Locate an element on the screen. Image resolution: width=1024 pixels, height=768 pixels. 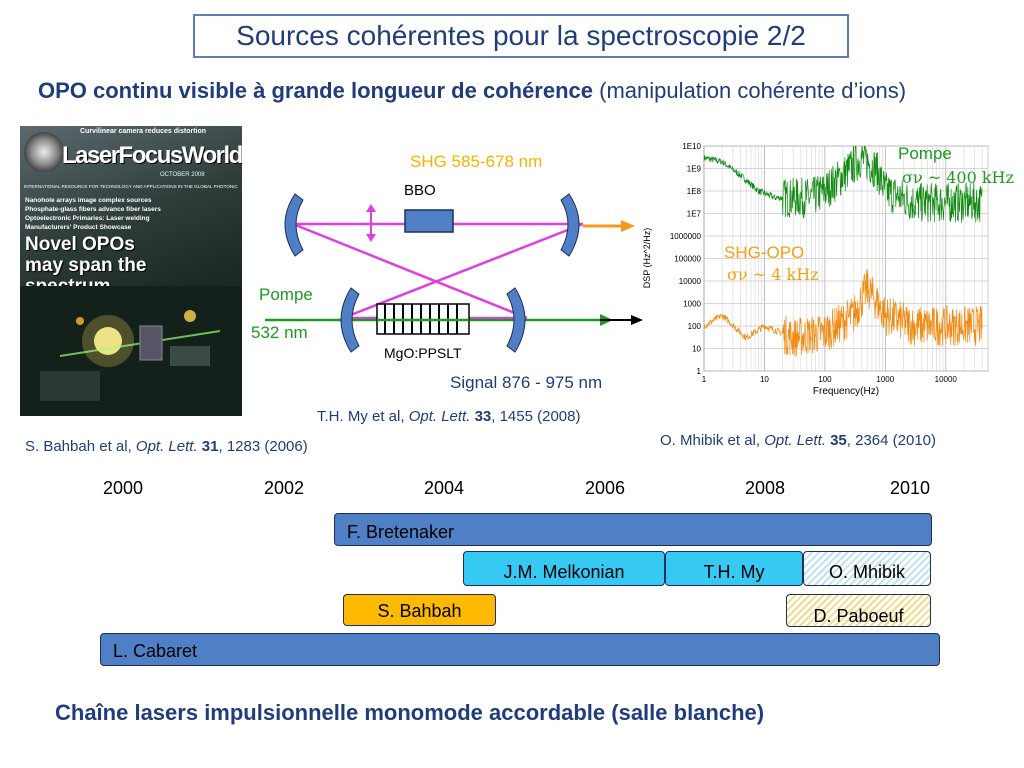
shg-label: SHG 585-678 nm is located at coordinates (476, 161).